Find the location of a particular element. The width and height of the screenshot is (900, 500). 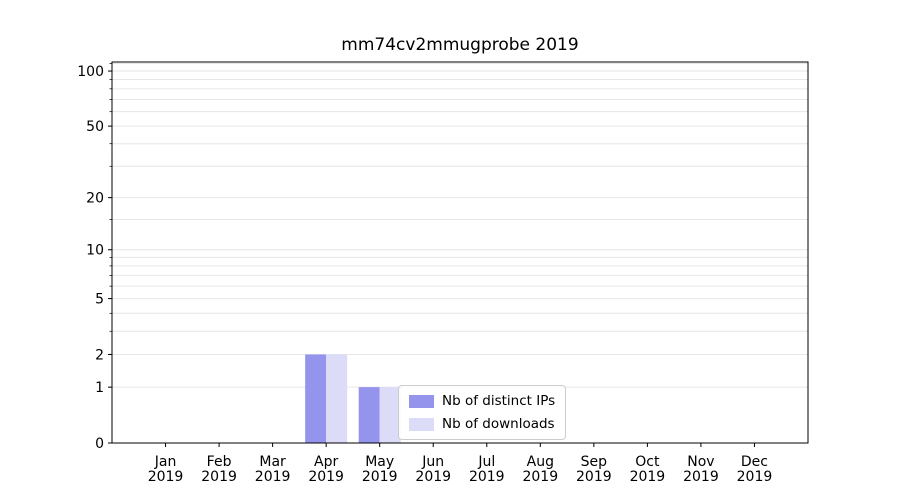

legend-item-downloads: Nb of downloads is located at coordinates (482, 424).